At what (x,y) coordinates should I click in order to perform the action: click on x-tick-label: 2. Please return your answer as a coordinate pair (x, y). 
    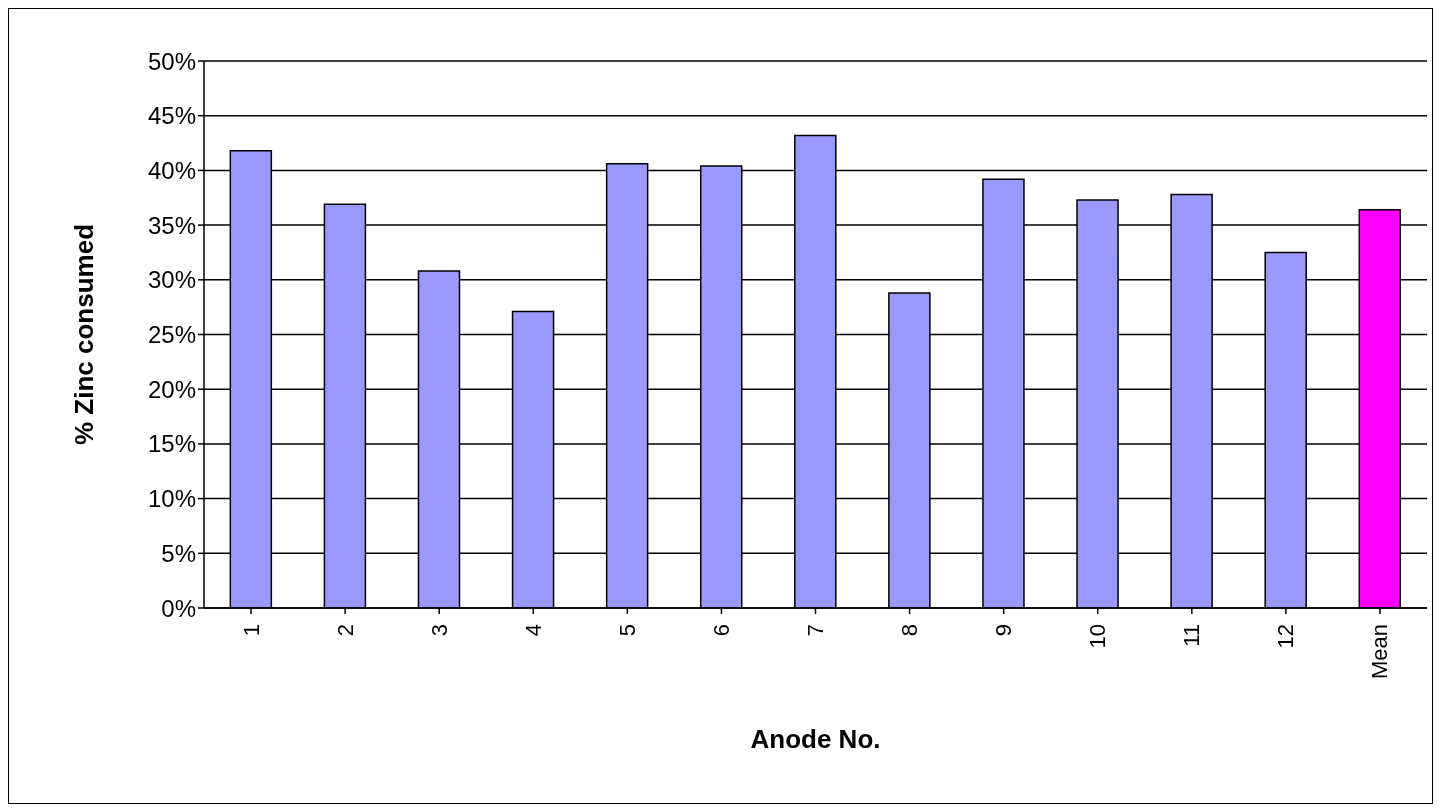
    Looking at the image, I should click on (345, 630).